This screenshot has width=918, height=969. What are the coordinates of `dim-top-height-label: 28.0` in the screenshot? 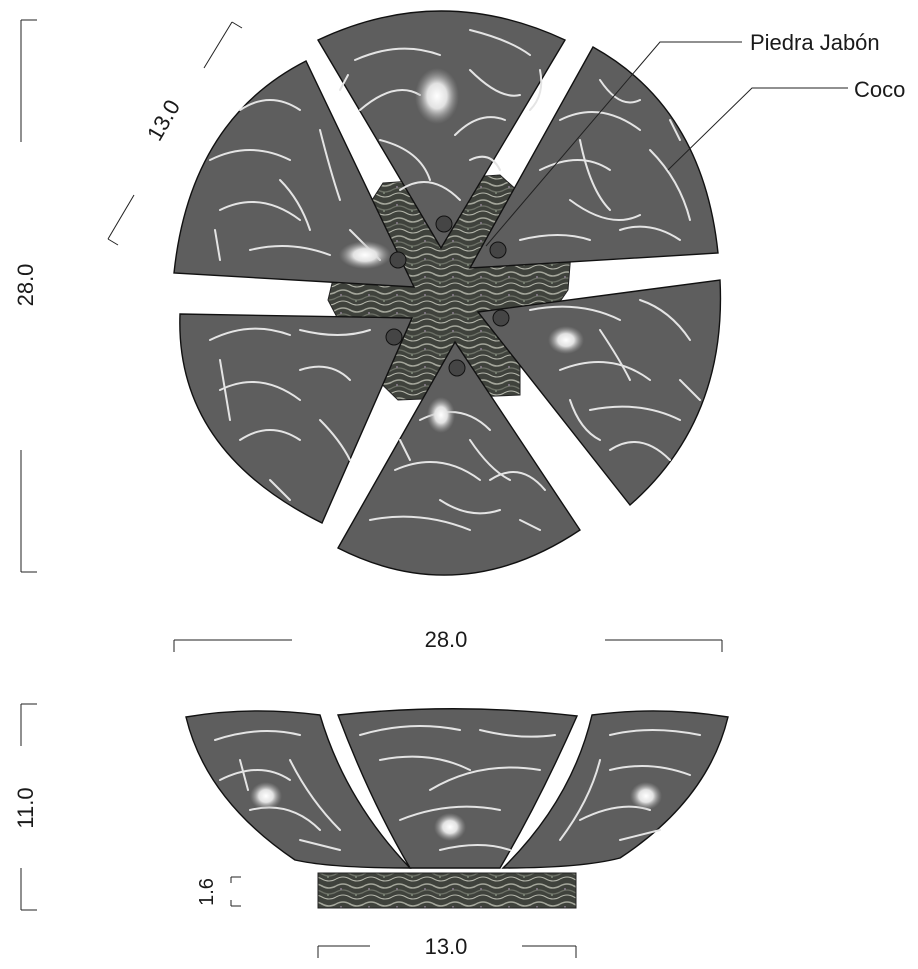 It's located at (25, 285).